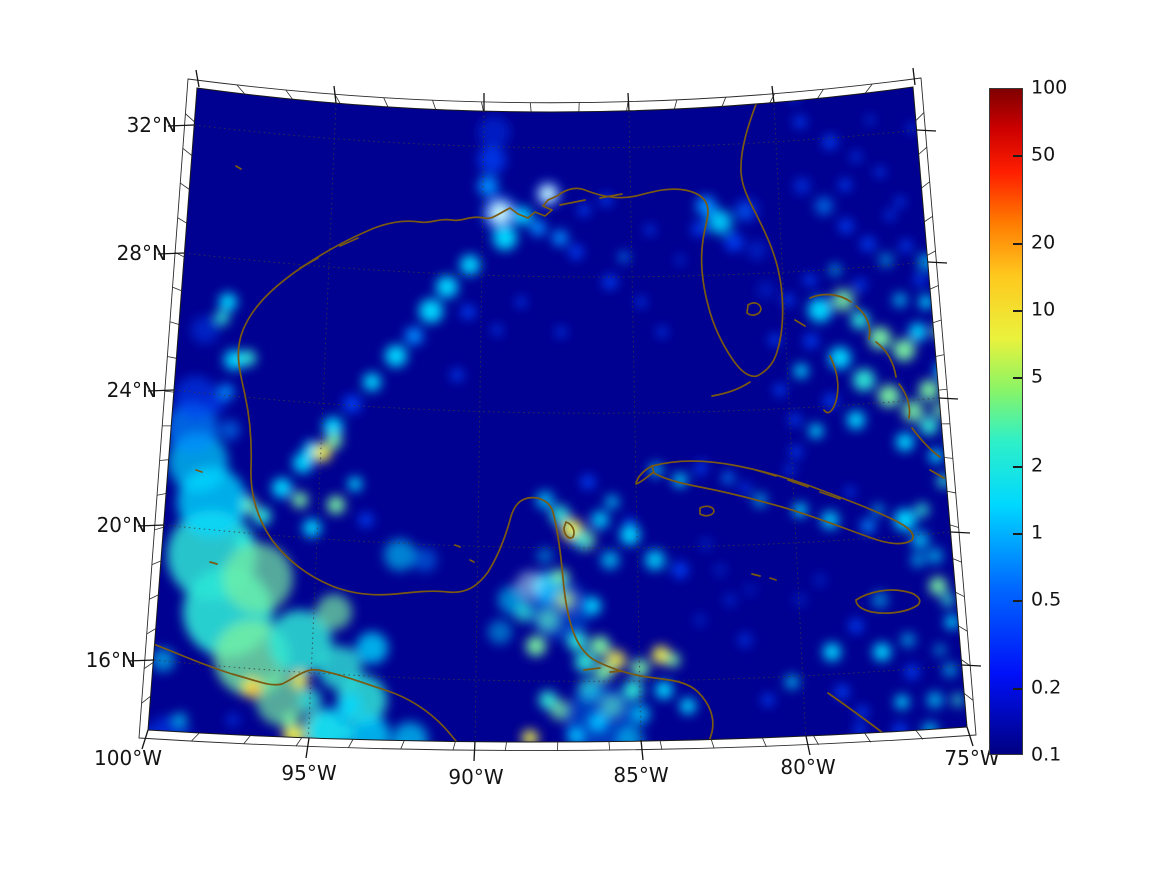 The width and height of the screenshot is (1167, 875). I want to click on grid-meridian, so click(635, 426).